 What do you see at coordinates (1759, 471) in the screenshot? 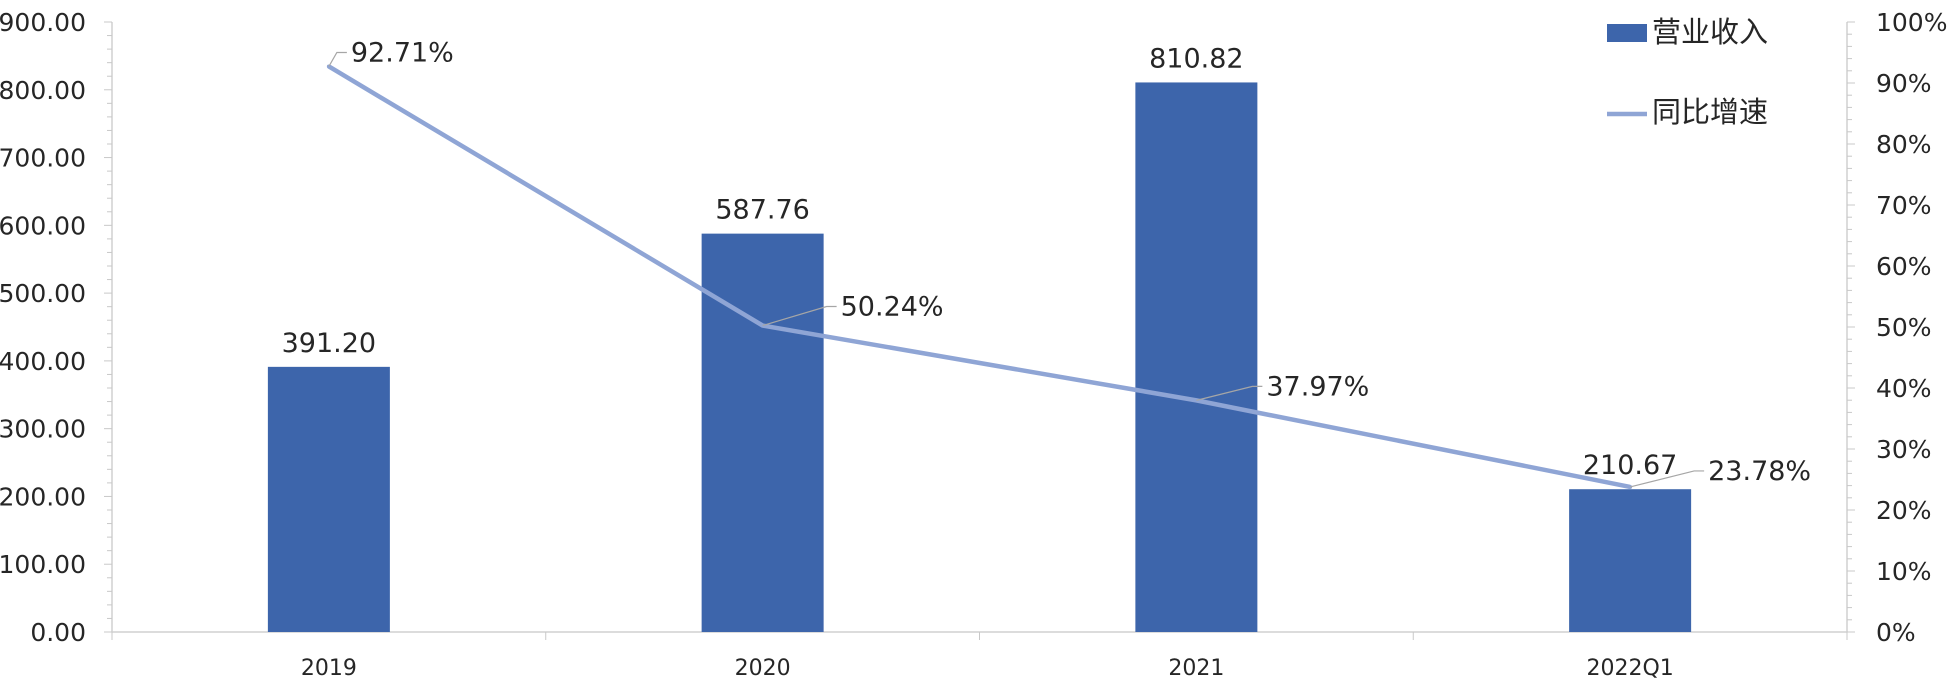
I see `line-value-label: 23.78%` at bounding box center [1759, 471].